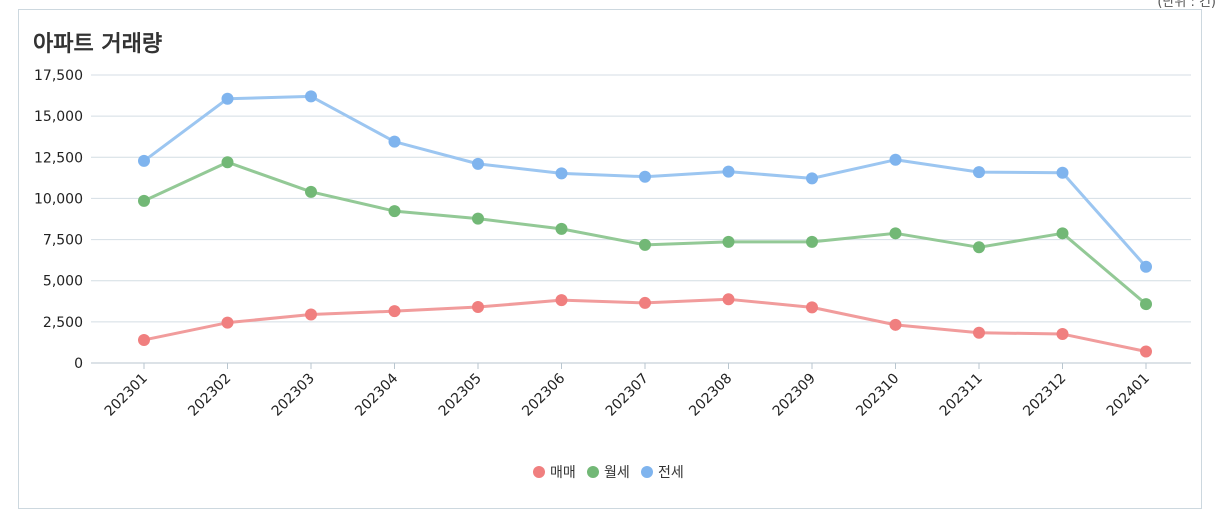 The height and width of the screenshot is (531, 1220). I want to click on chart-title: 아파트 거래량, so click(98, 44).